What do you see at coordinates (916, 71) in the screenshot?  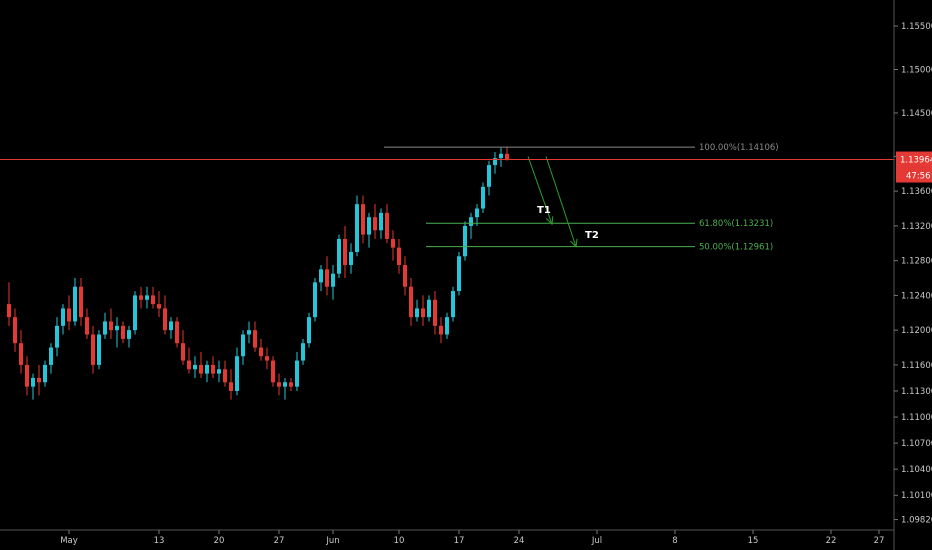 I see `price-tick-label: 1.15000` at bounding box center [916, 71].